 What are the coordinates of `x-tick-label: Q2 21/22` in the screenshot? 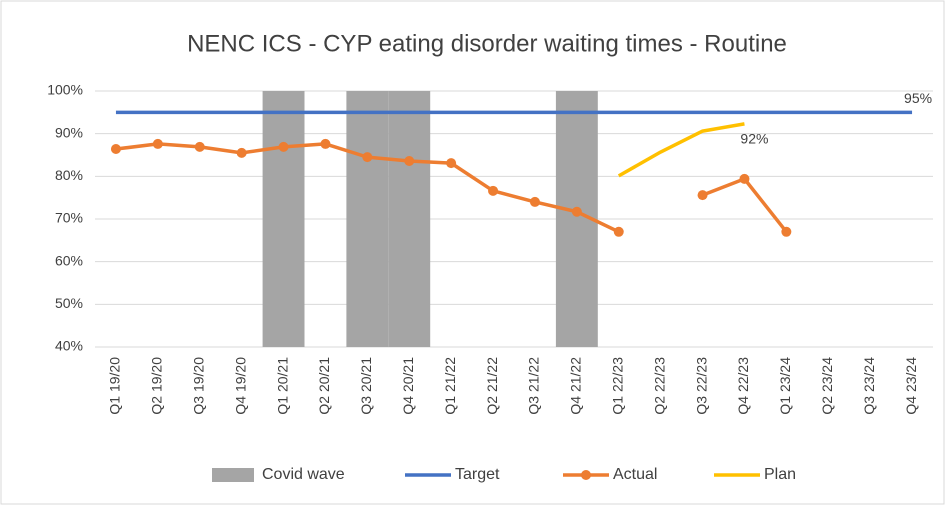 It's located at (492, 386).